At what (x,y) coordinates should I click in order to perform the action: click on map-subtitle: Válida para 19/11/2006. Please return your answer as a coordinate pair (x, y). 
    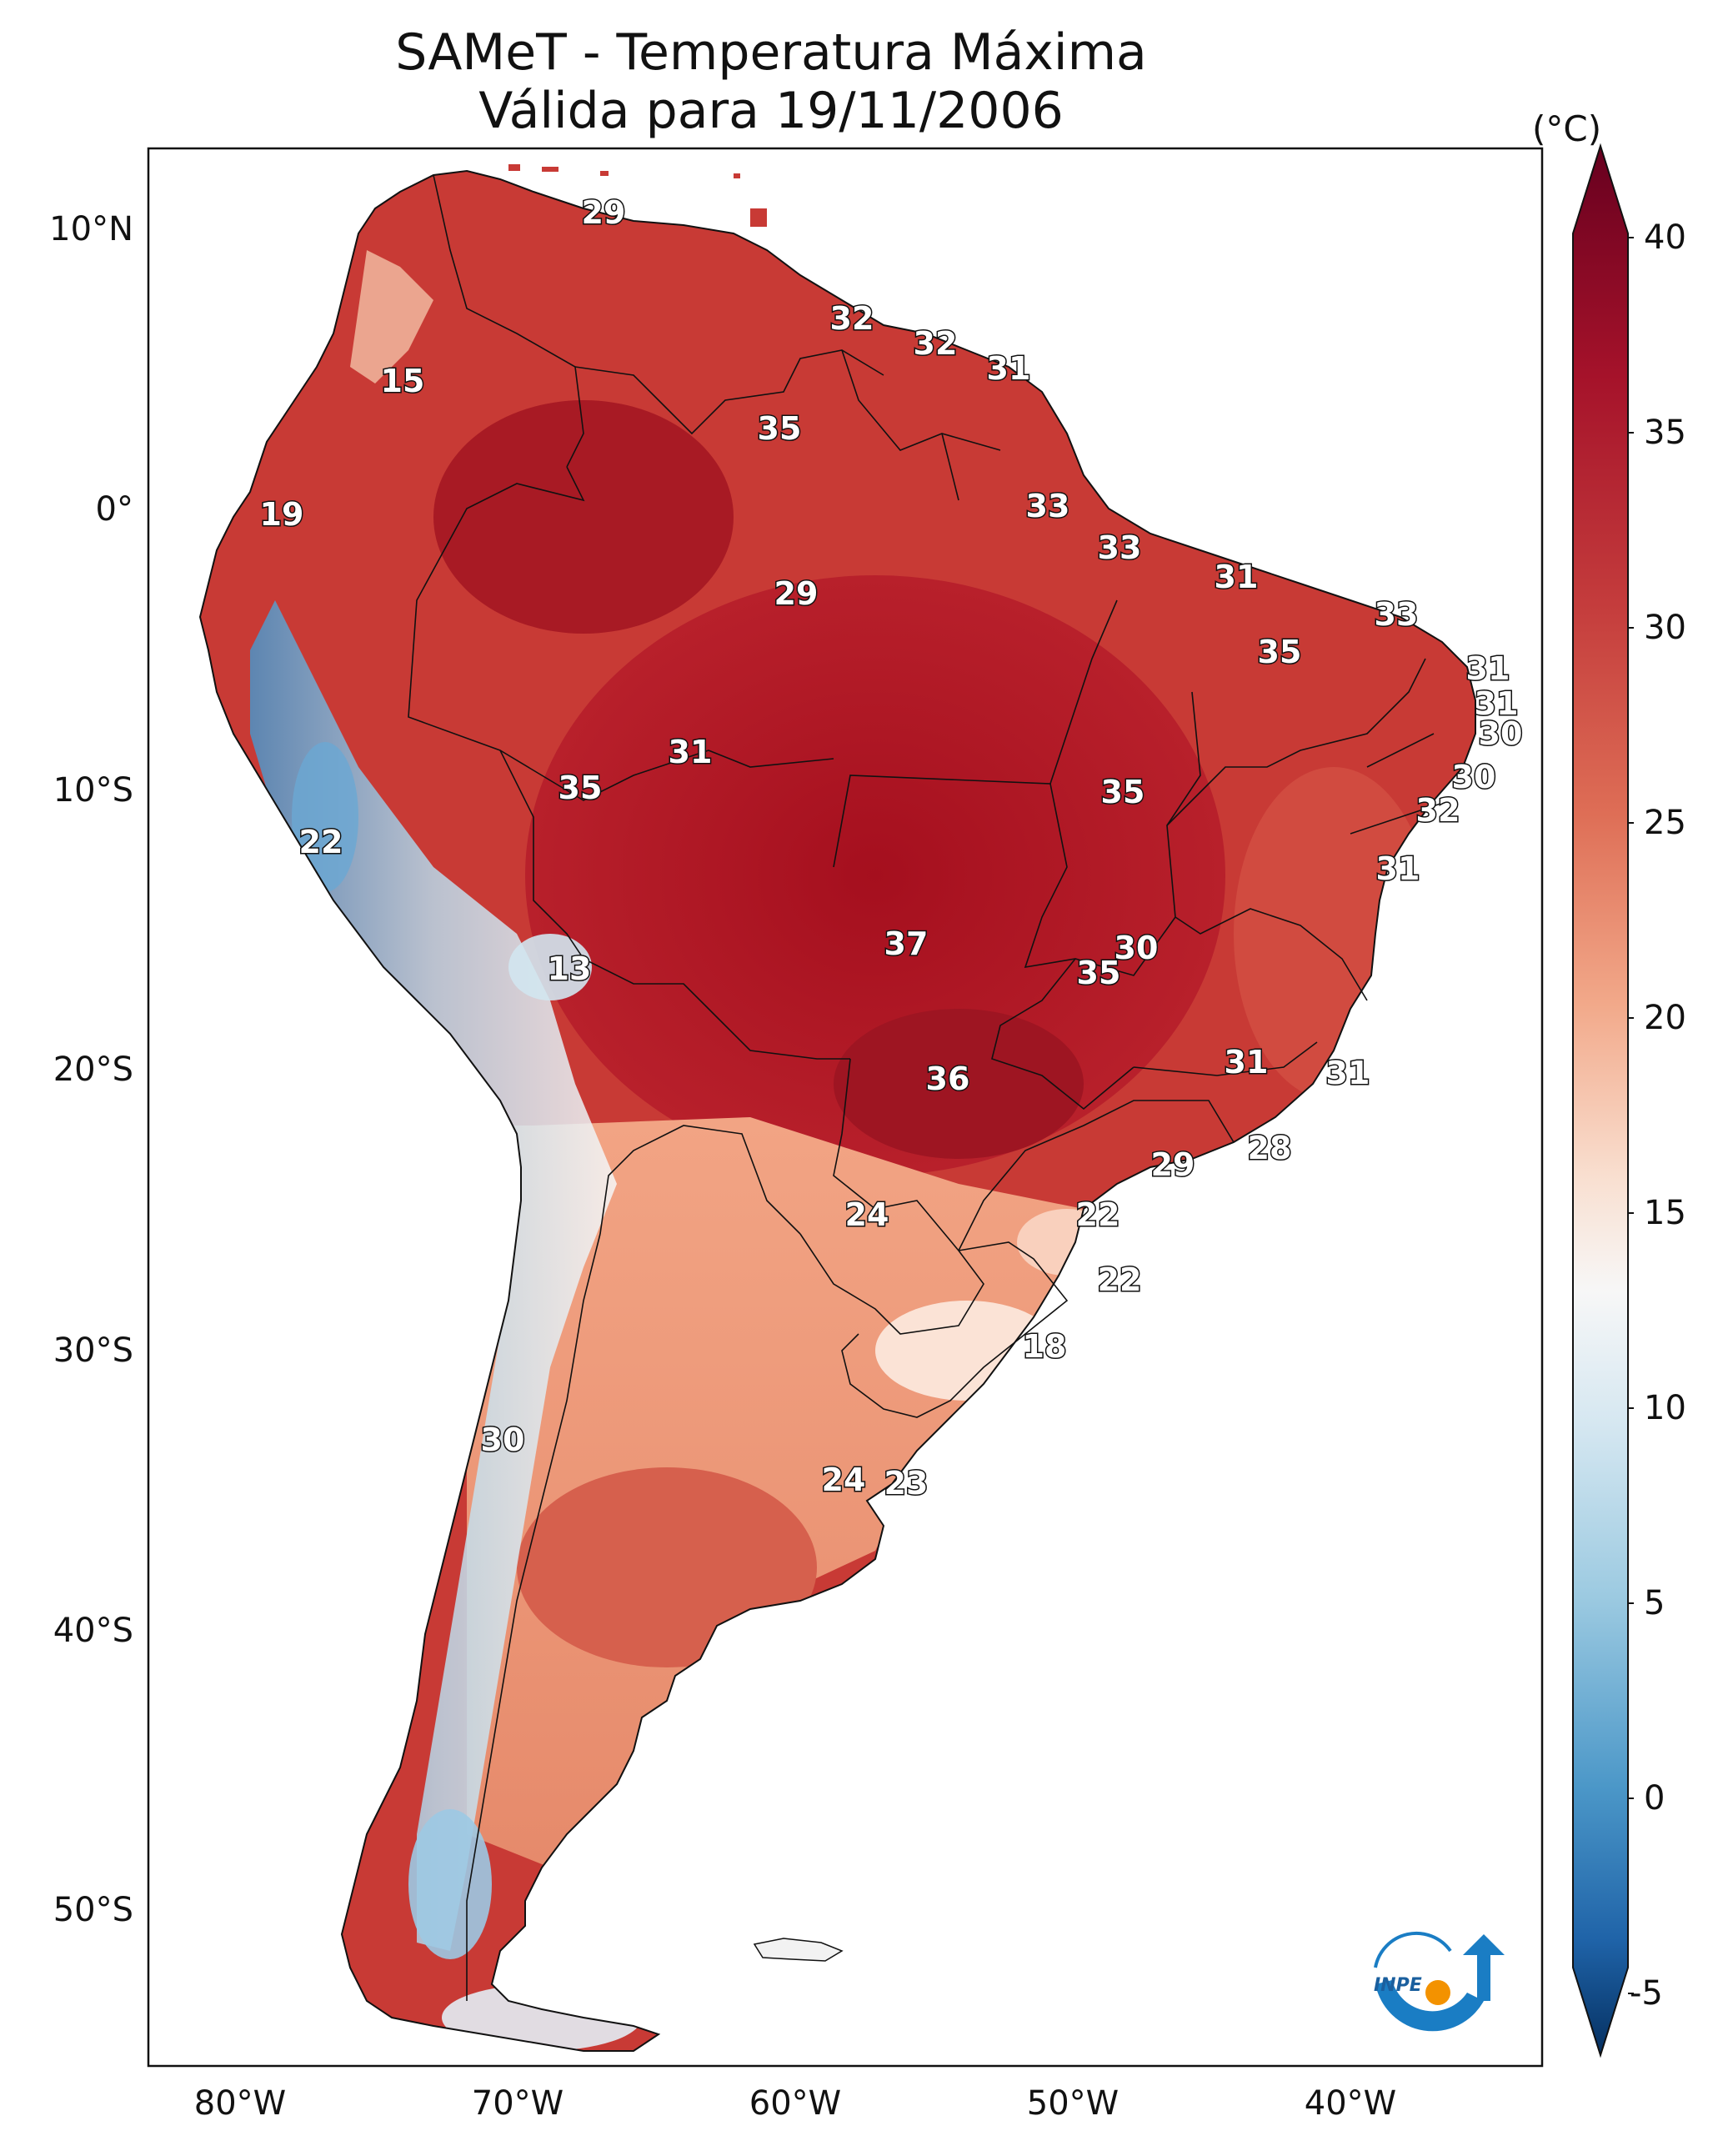
    Looking at the image, I should click on (771, 111).